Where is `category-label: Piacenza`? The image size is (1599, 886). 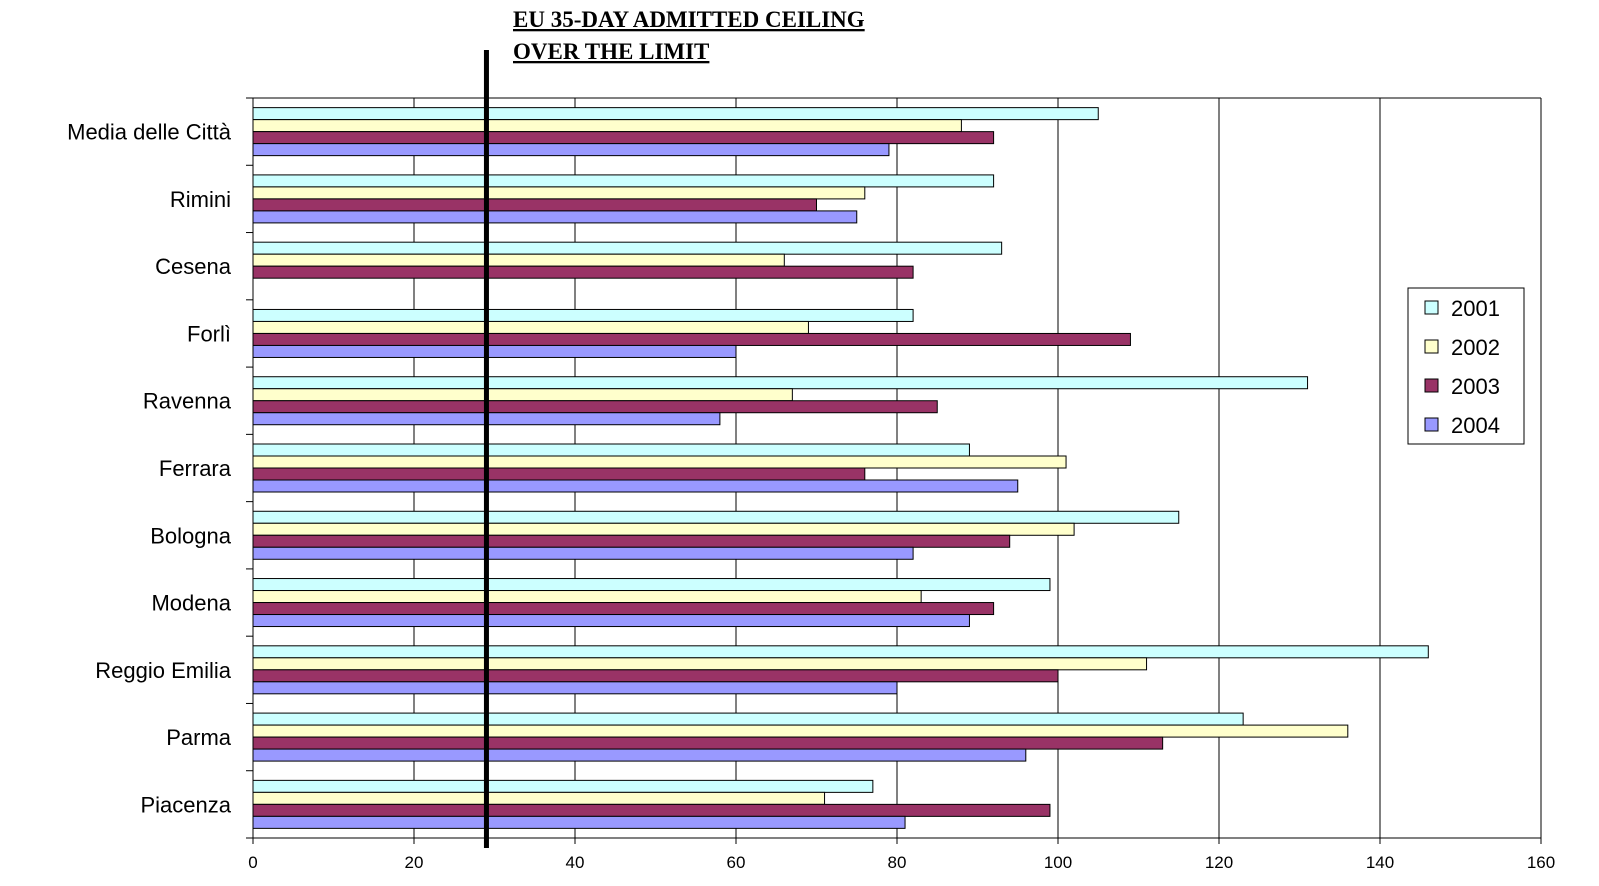
category-label: Piacenza is located at coordinates (185, 804).